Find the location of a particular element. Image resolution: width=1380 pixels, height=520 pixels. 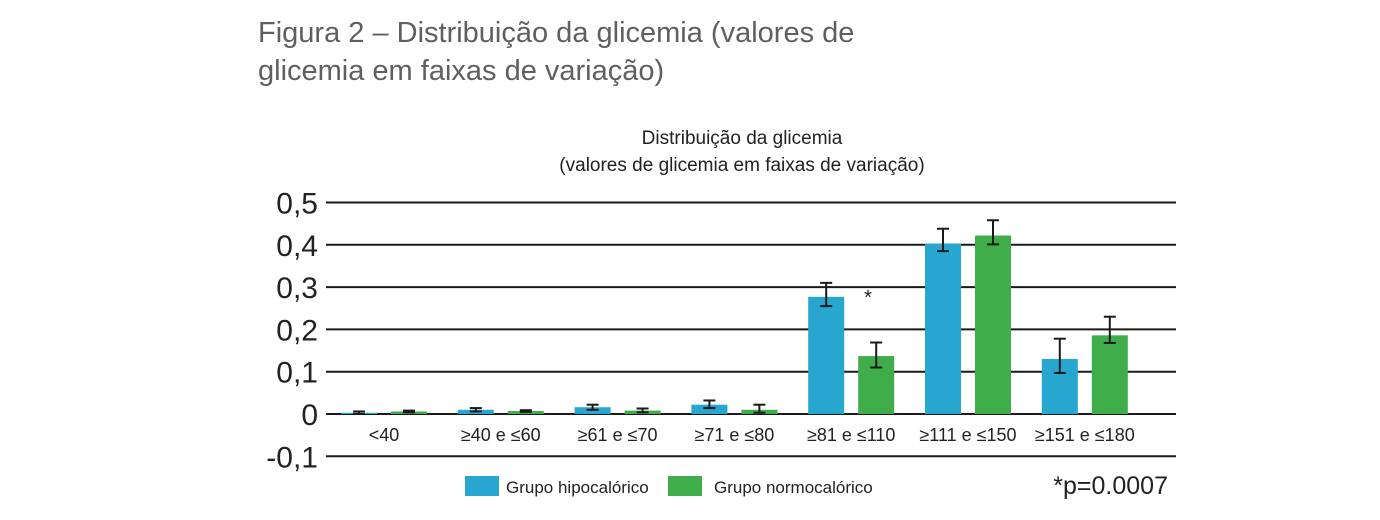

figure-caption-line-2: glicemia em faixas de variação) is located at coordinates (461, 71).